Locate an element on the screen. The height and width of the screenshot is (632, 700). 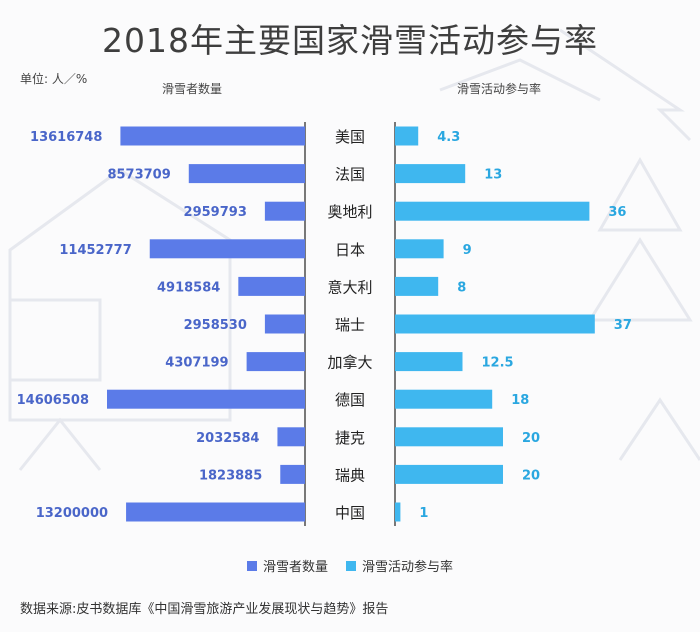
category-label: 法国 is located at coordinates (350, 175).